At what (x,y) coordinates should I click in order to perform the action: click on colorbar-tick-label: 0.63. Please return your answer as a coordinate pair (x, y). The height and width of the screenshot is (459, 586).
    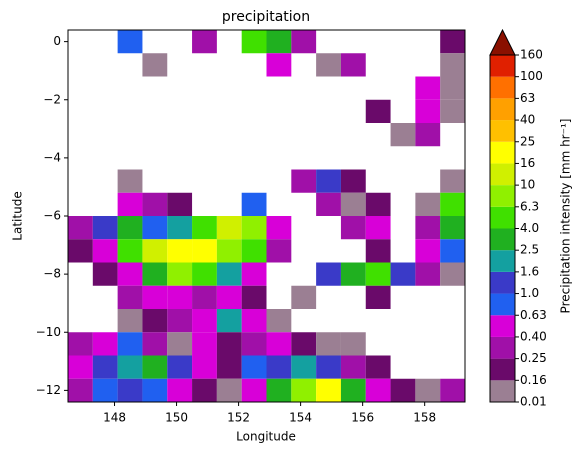
    Looking at the image, I should click on (533, 315).